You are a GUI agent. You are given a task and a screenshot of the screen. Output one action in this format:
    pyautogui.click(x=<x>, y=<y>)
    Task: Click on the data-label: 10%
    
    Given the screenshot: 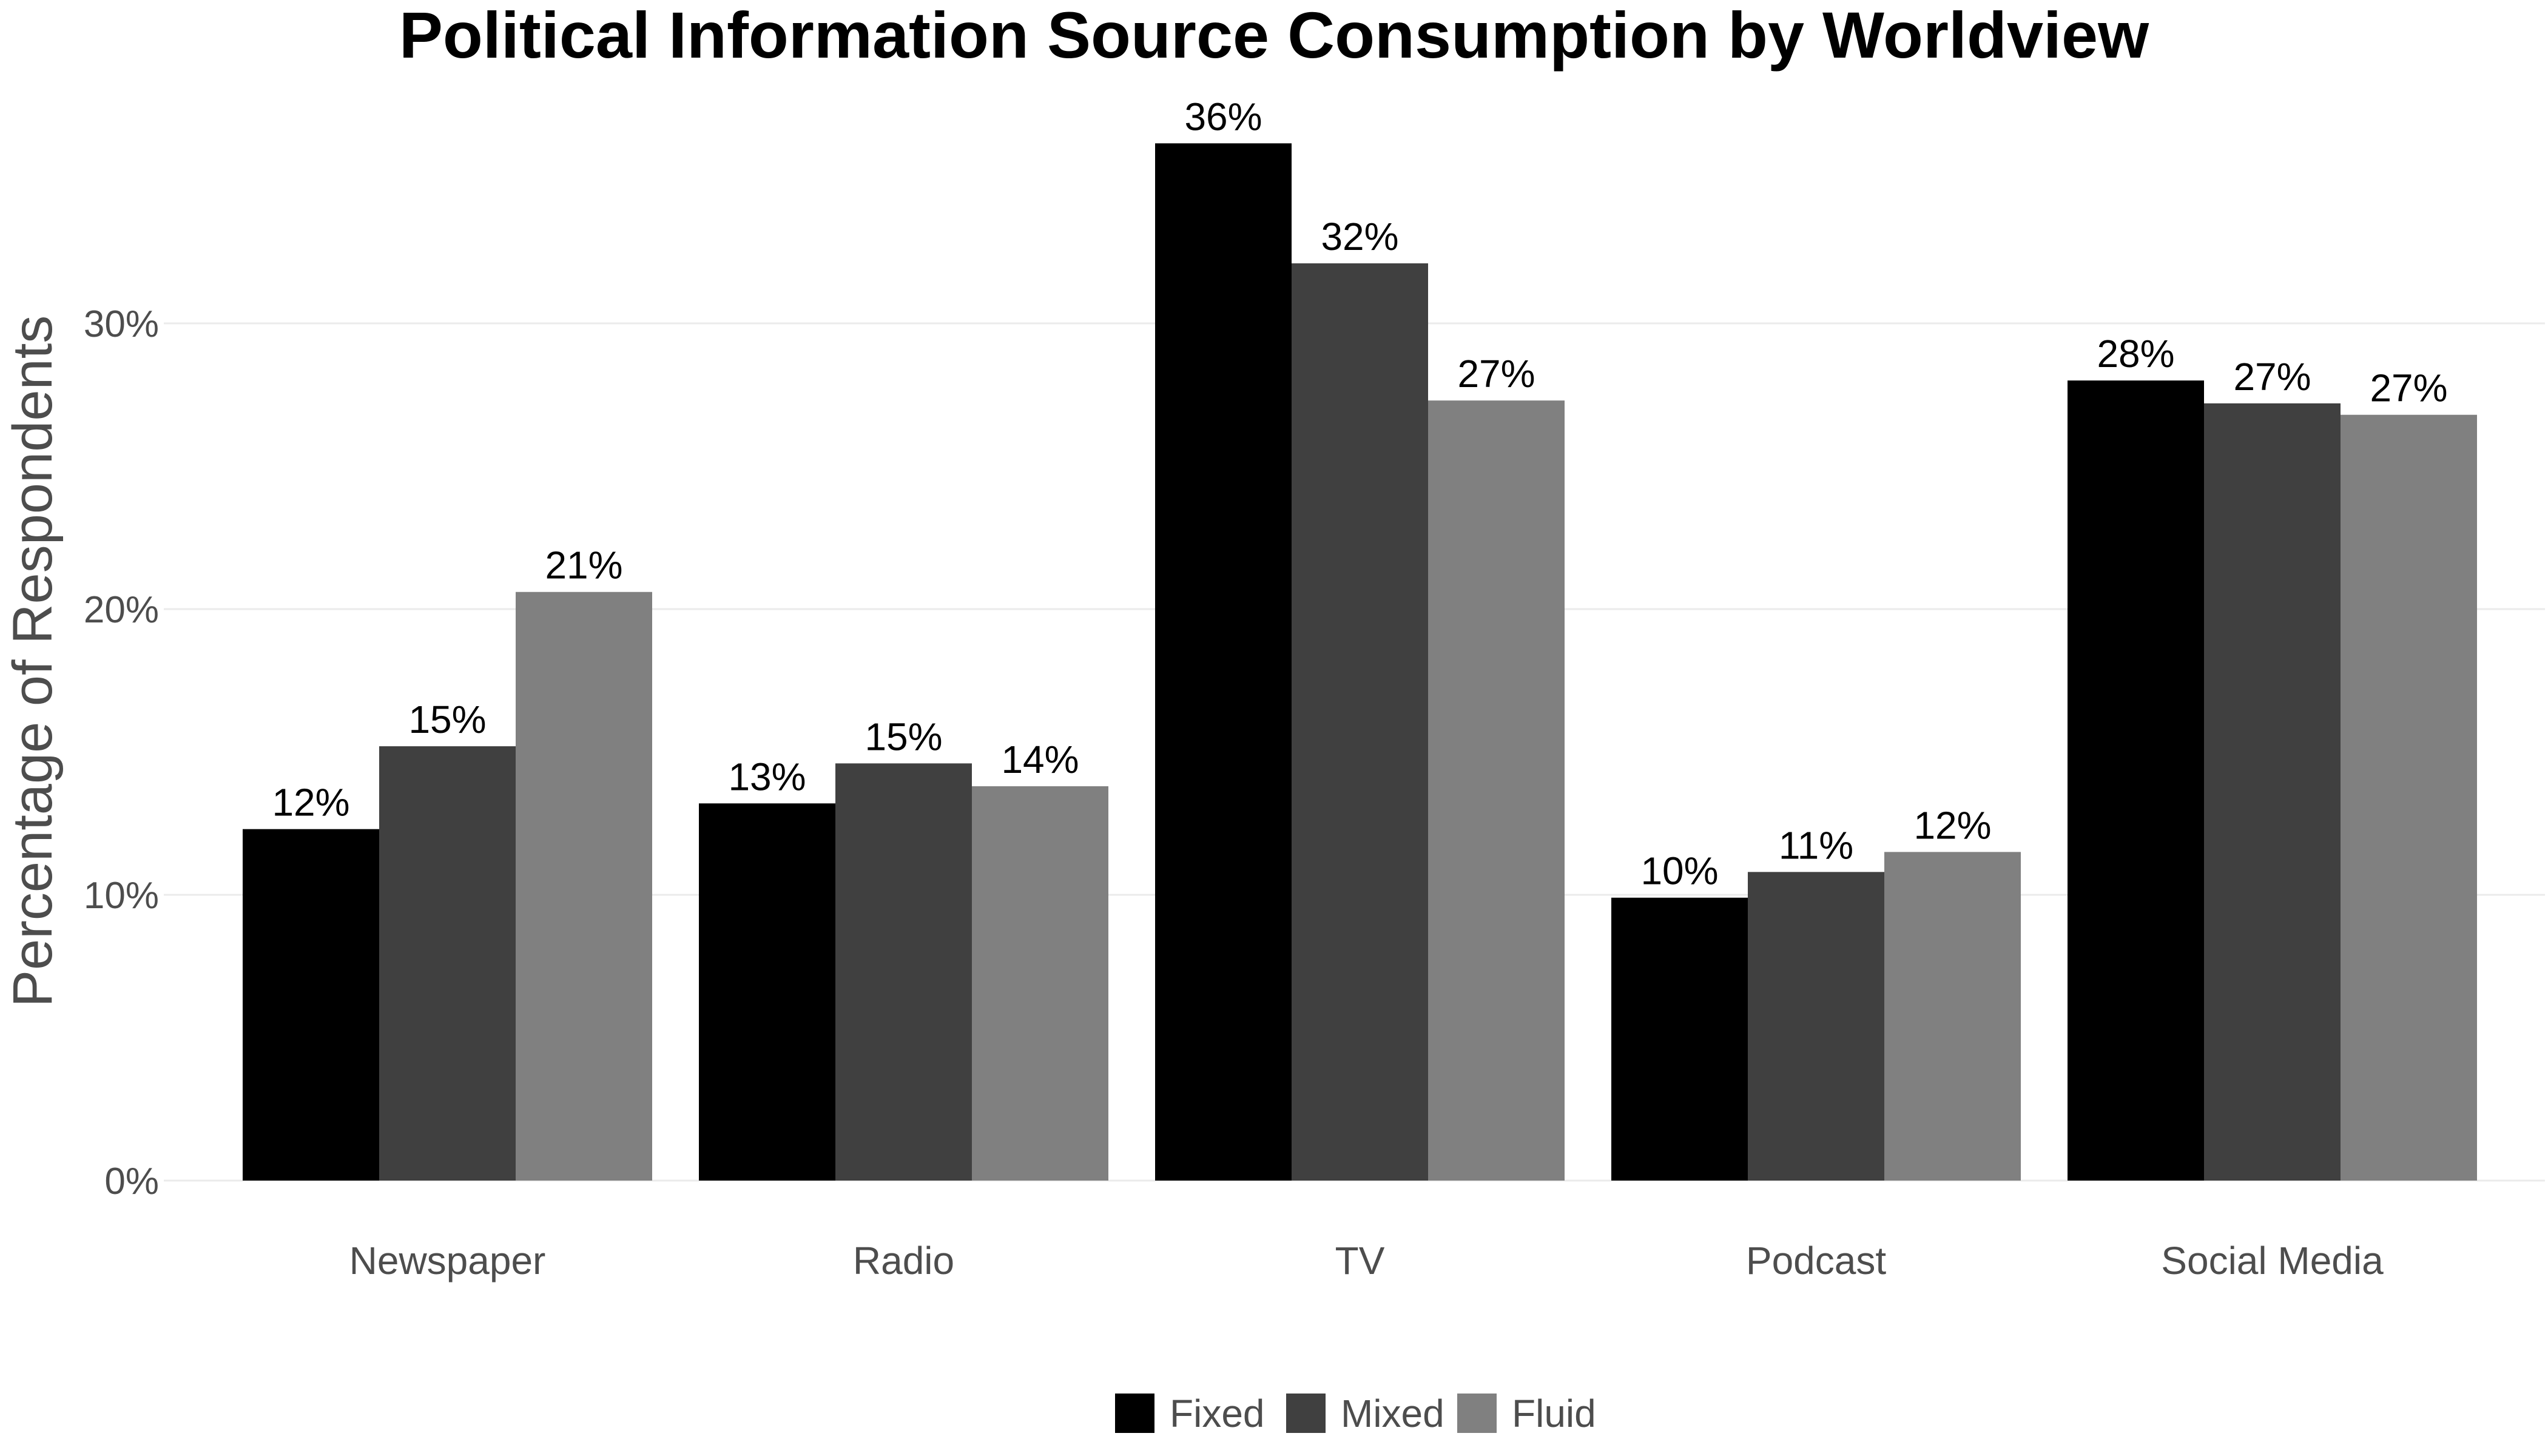 What is the action you would take?
    pyautogui.click(x=1679, y=871)
    